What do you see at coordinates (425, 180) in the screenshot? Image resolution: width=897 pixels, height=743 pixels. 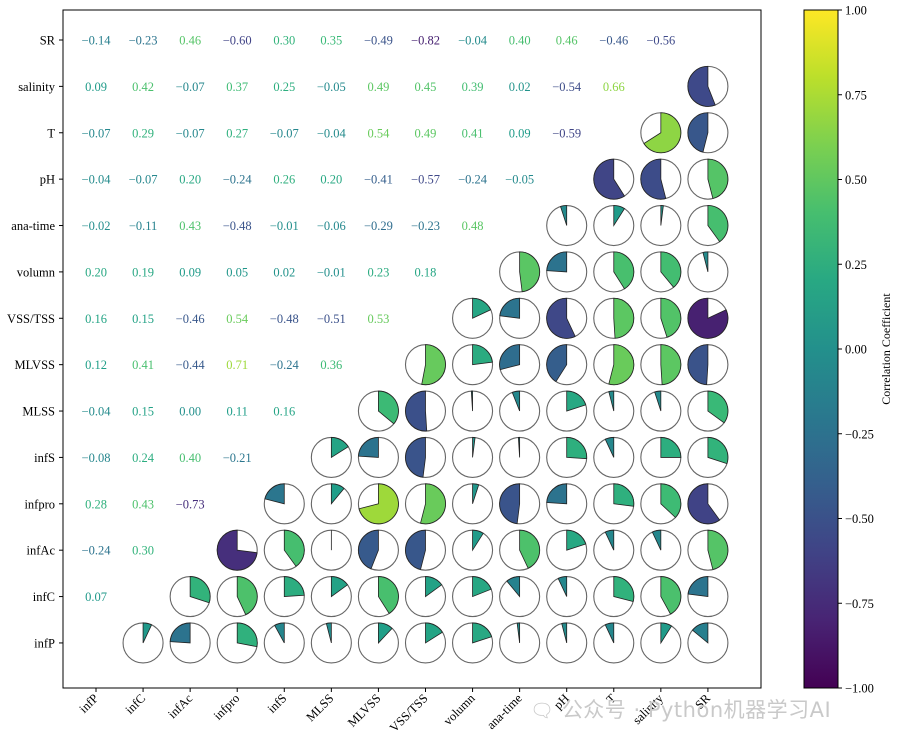 I see `corr-value-pH-VSS/TSS: −0.57` at bounding box center [425, 180].